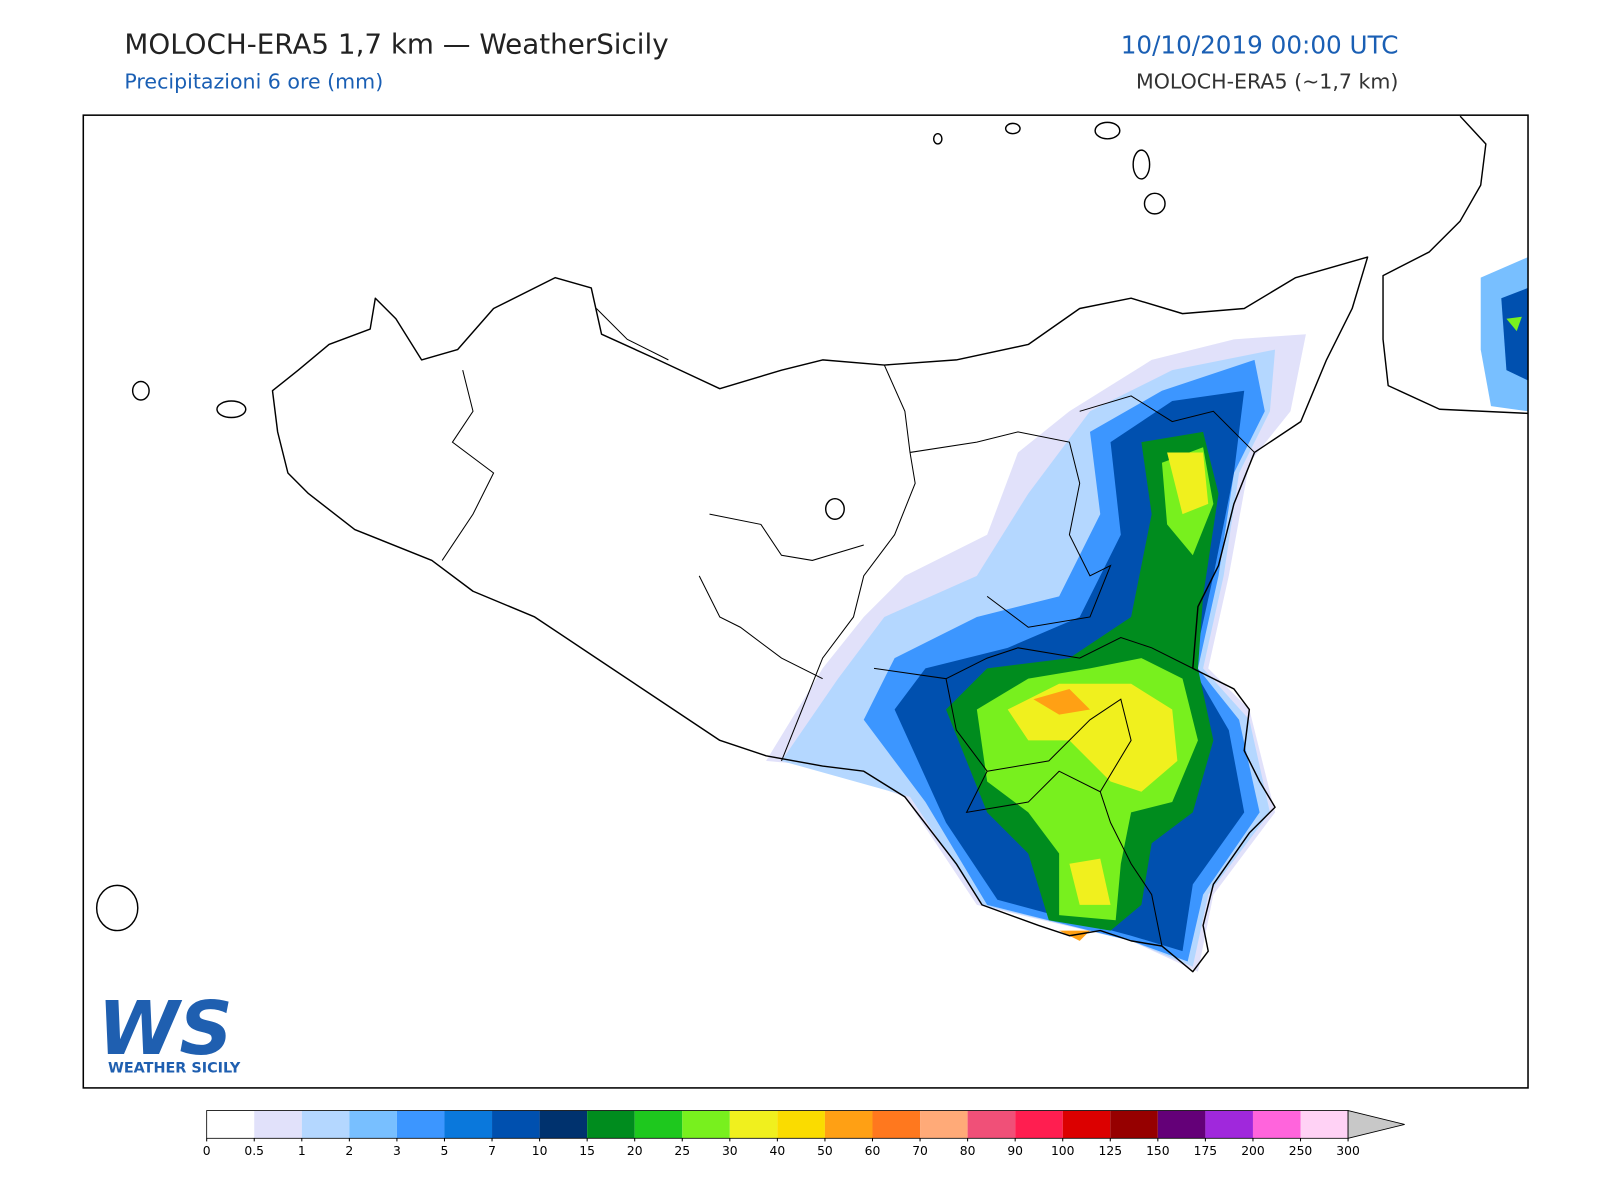  What do you see at coordinates (1301, 1151) in the screenshot?
I see `colorbar-label: 250` at bounding box center [1301, 1151].